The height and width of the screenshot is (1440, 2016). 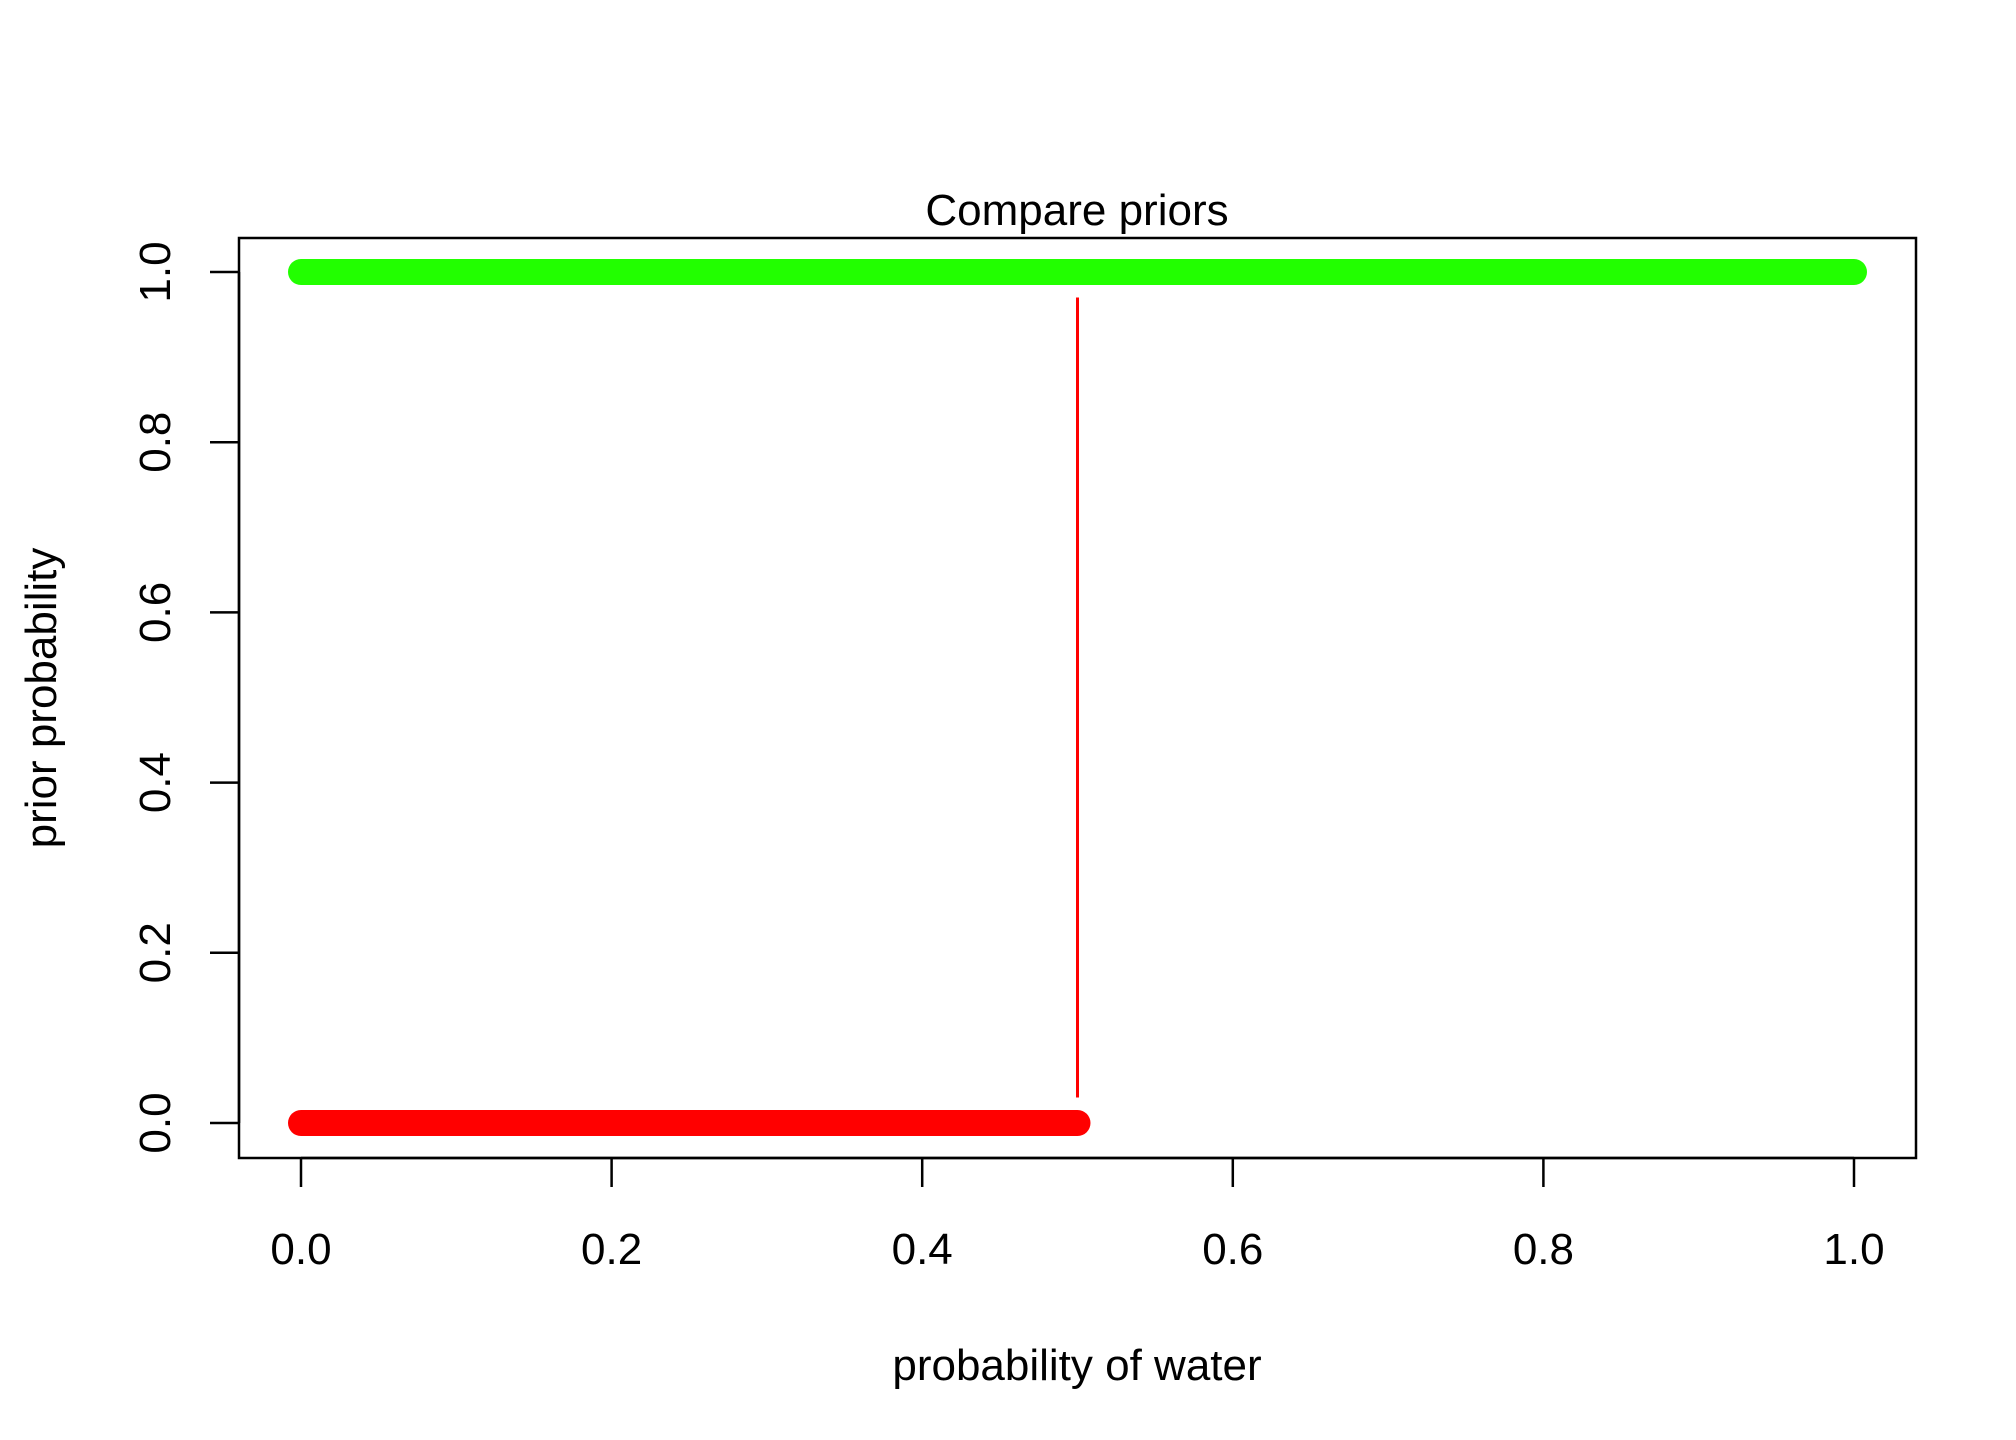 What do you see at coordinates (155, 782) in the screenshot?
I see `y-tick-label: 0.4` at bounding box center [155, 782].